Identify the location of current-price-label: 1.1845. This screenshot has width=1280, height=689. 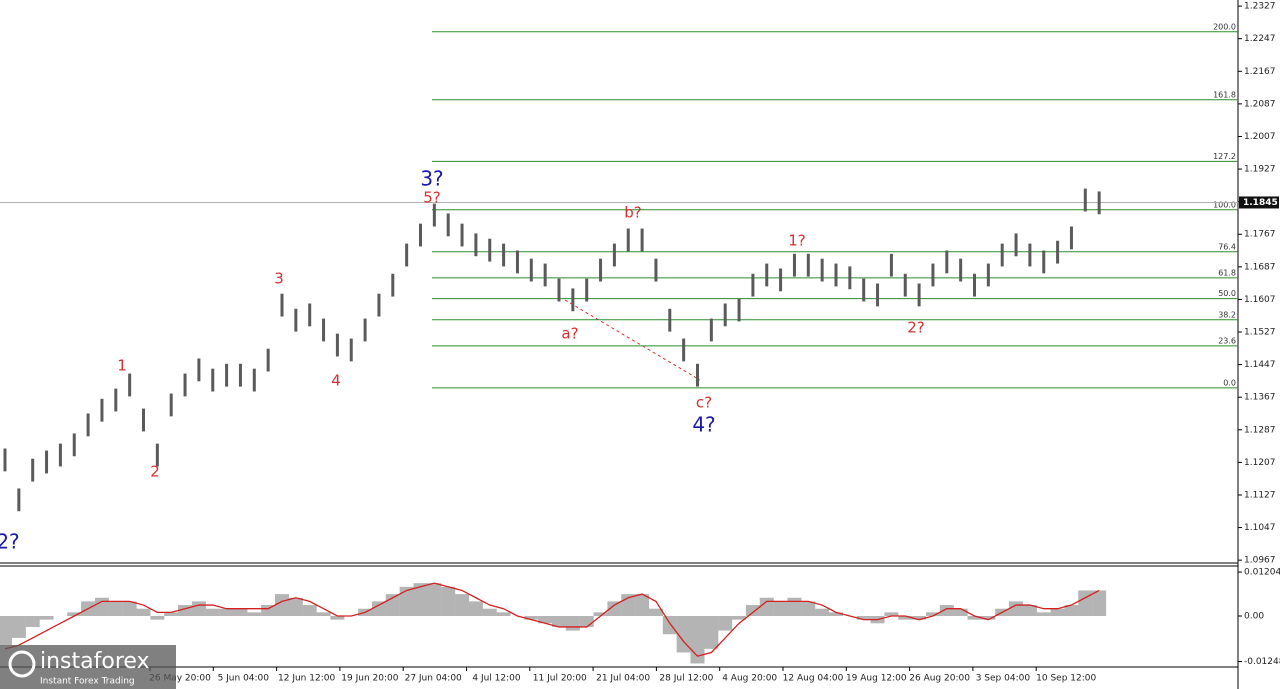
(1260, 203).